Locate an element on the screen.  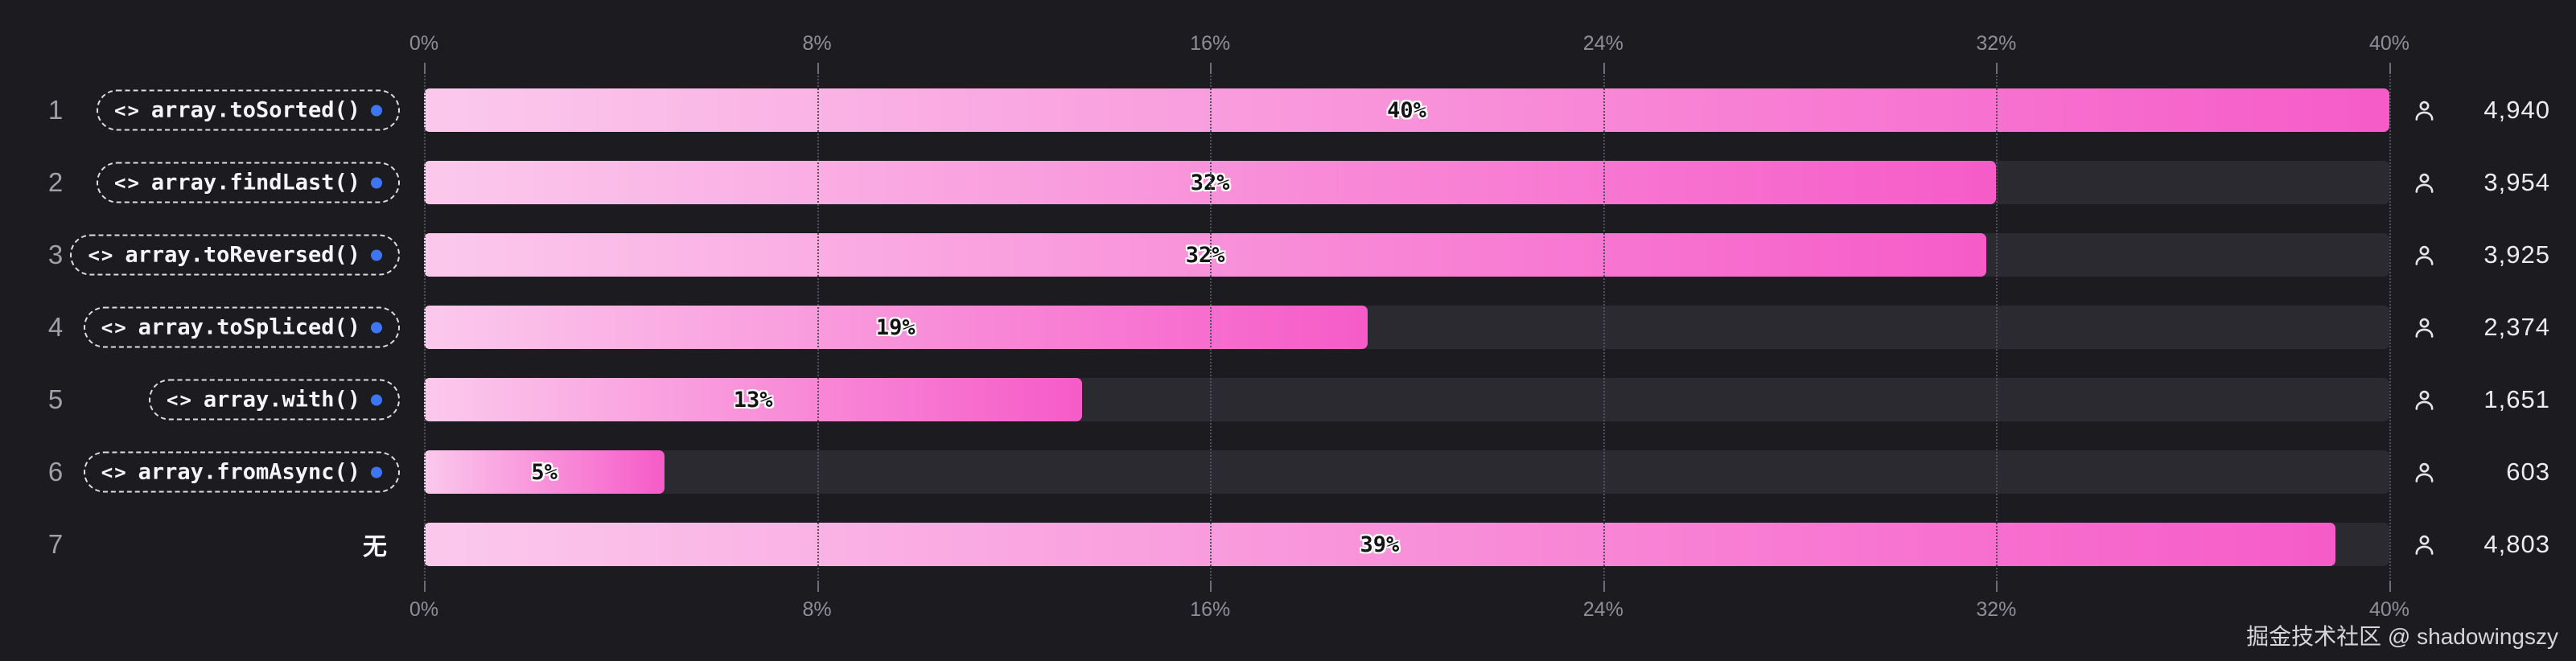
label-area: <> array.with() is located at coordinates (248, 400).